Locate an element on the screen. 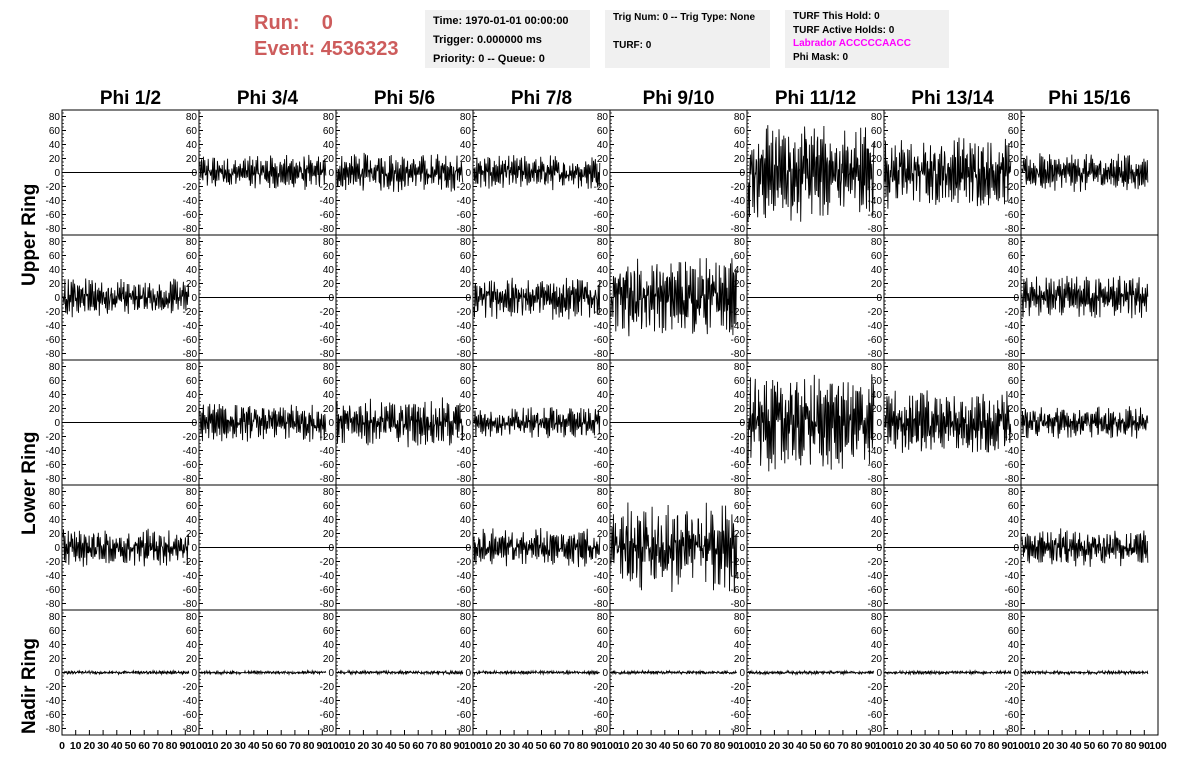  x-tick-label: 40 is located at coordinates (117, 746).